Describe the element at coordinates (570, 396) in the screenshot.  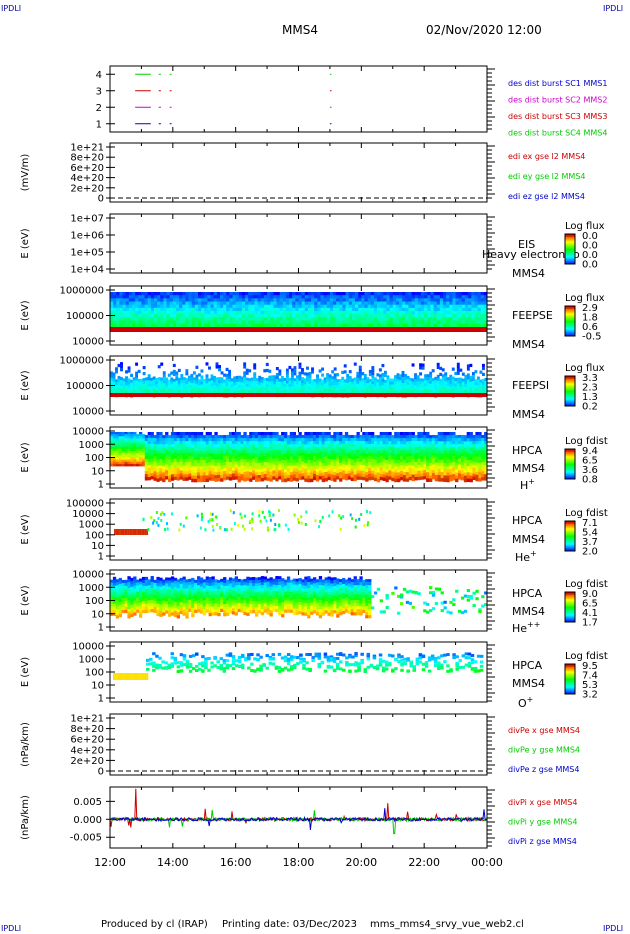
I see `colorbar-cell` at that location.